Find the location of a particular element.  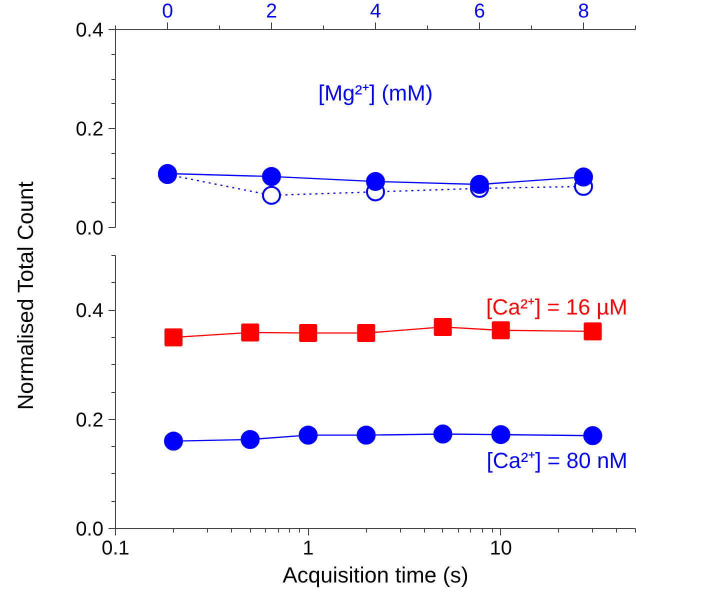

x-tick-label: 4 is located at coordinates (376, 11).